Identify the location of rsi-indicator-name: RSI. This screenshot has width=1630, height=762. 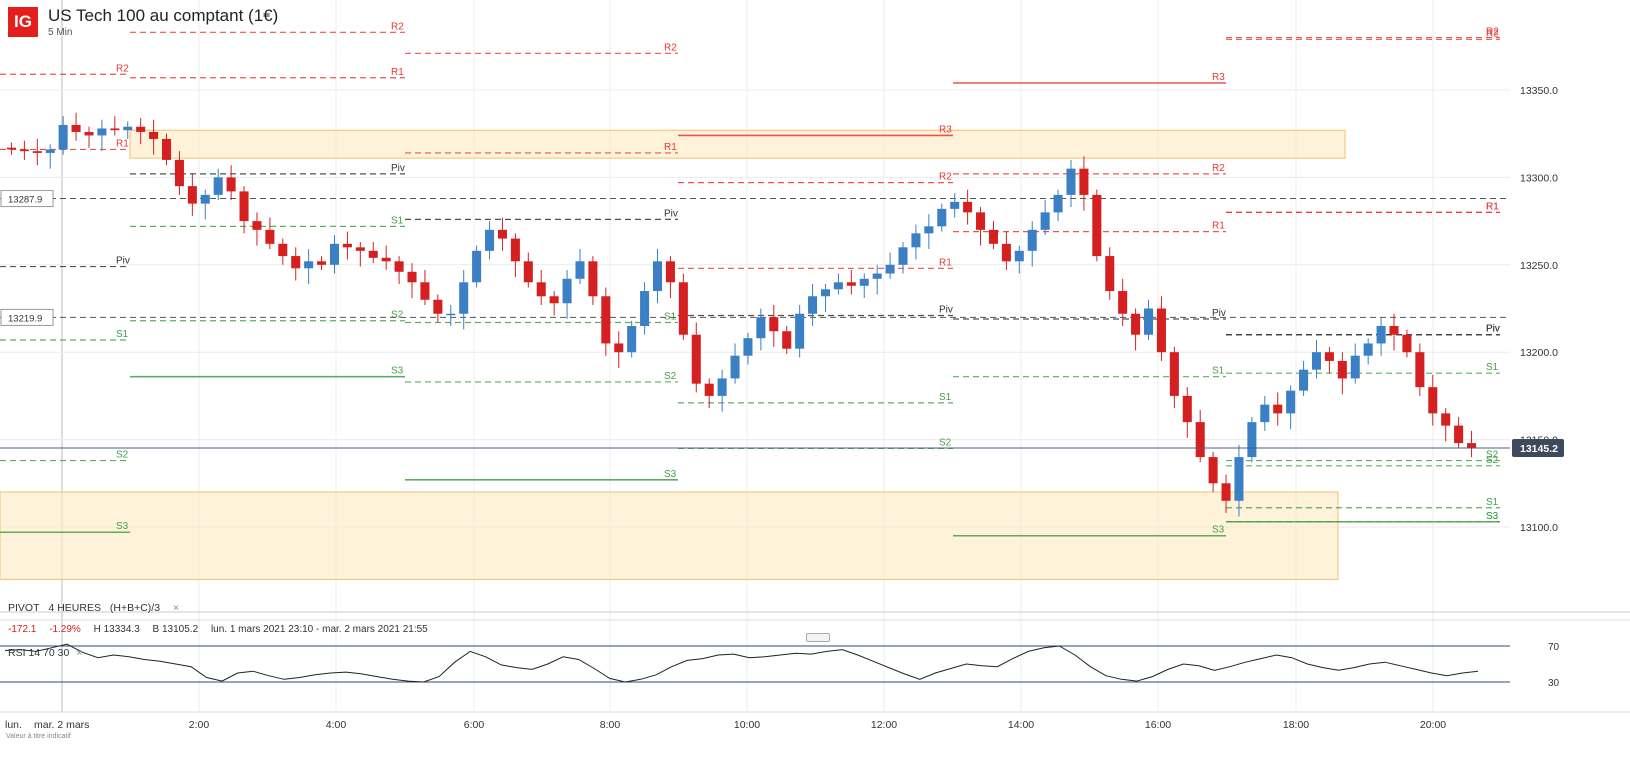
(17, 653).